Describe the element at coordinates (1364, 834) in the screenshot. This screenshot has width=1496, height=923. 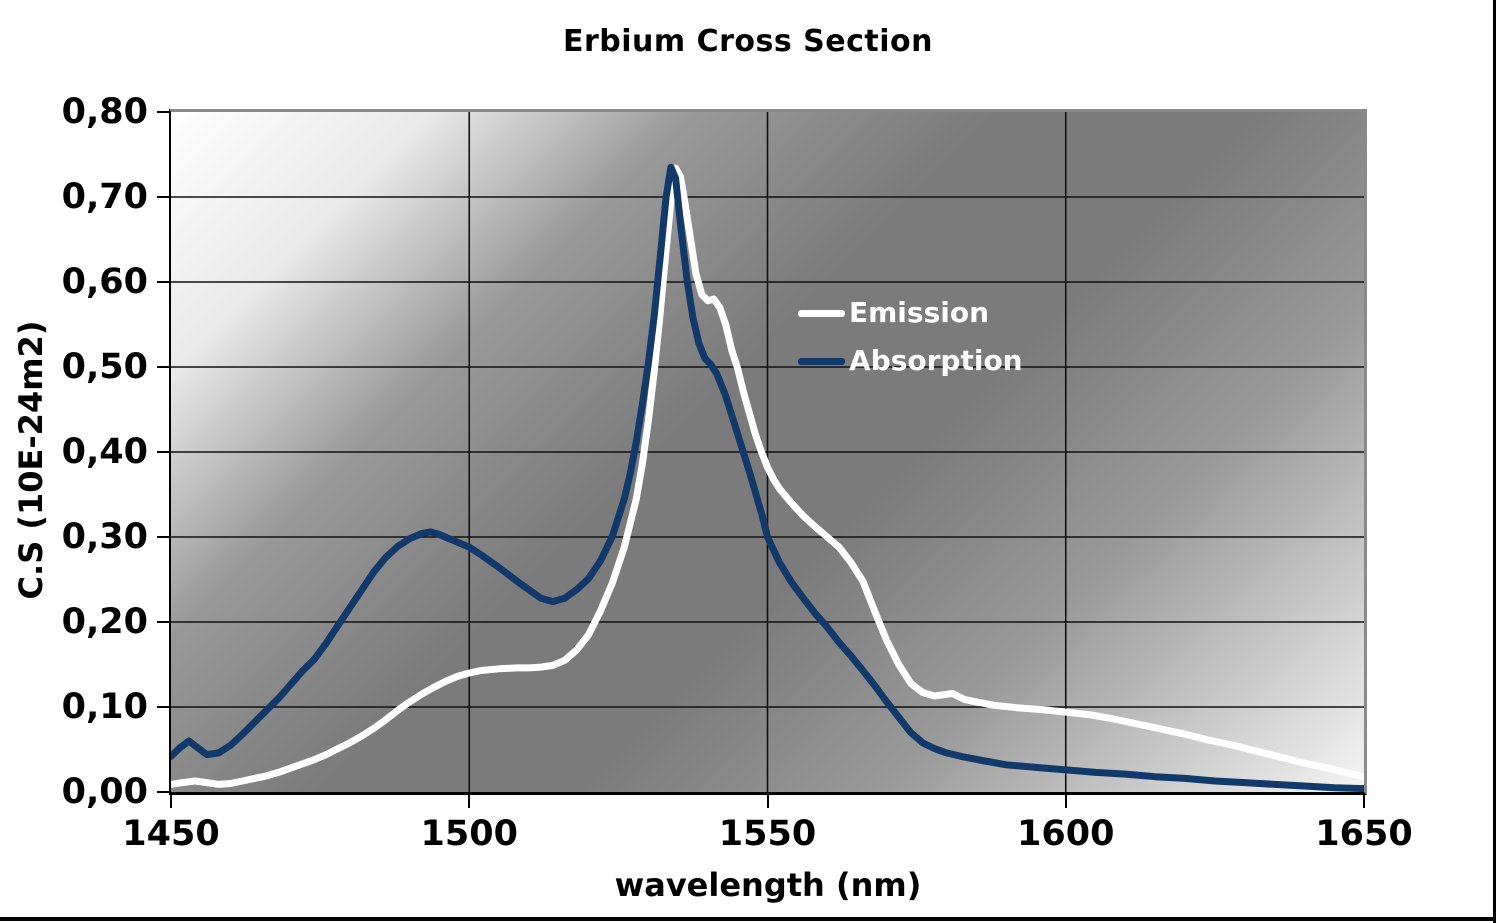
I see `x-tick-label: 1650` at that location.